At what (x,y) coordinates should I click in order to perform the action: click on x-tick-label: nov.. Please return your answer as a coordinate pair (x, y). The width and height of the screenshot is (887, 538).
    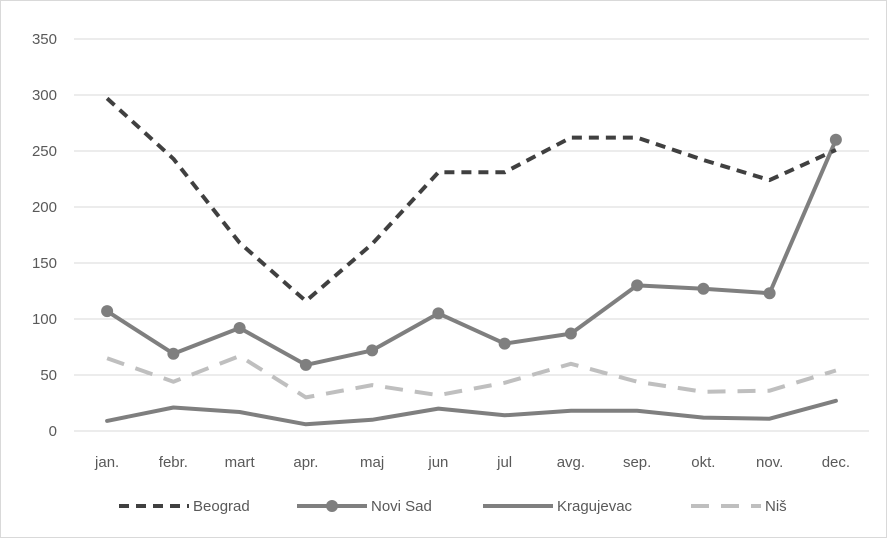
    Looking at the image, I should click on (769, 462).